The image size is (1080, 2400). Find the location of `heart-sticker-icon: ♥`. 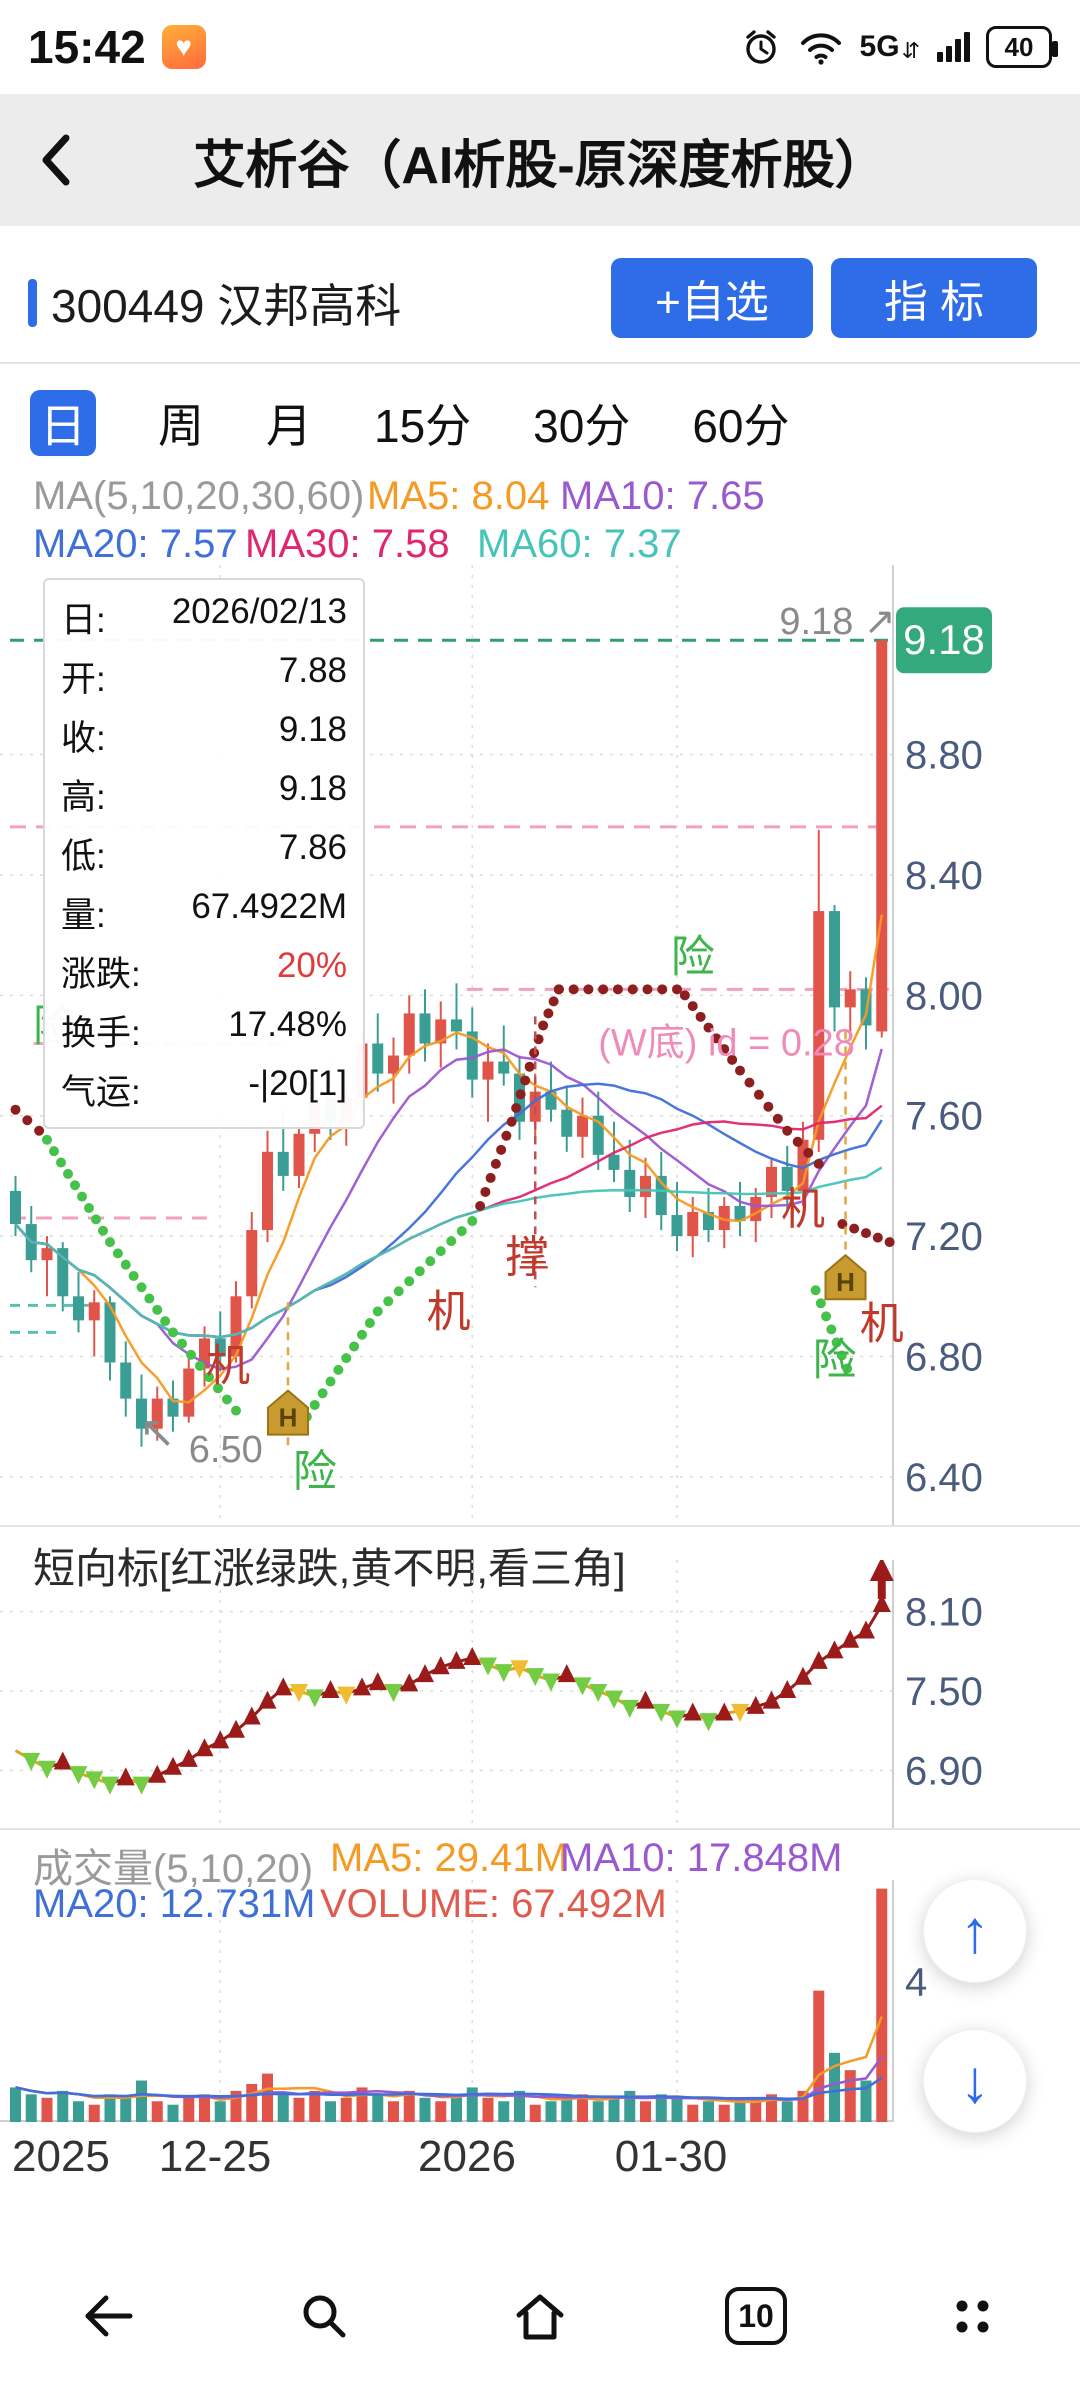

heart-sticker-icon: ♥ is located at coordinates (183, 47).